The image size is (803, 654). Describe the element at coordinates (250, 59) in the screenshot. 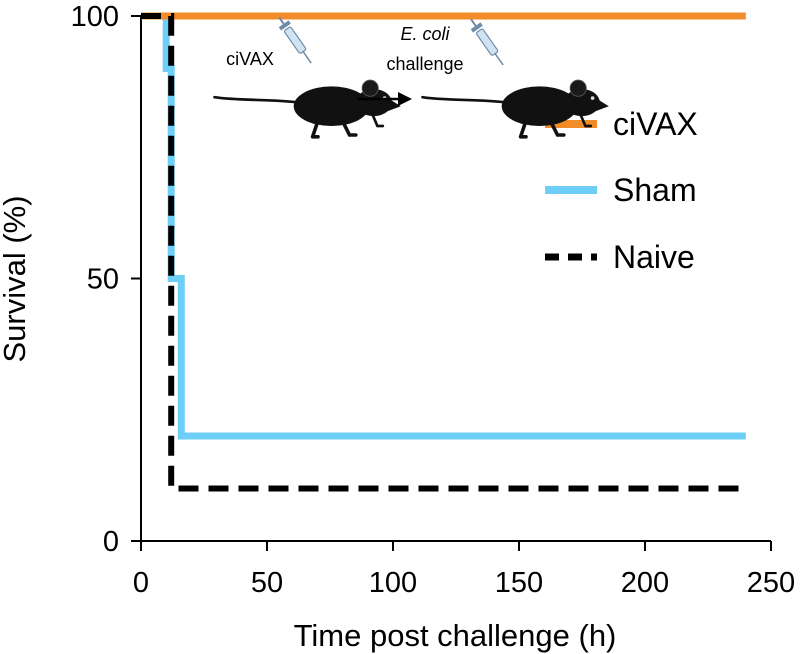

I see `inset-step1-label: ciVAX` at that location.